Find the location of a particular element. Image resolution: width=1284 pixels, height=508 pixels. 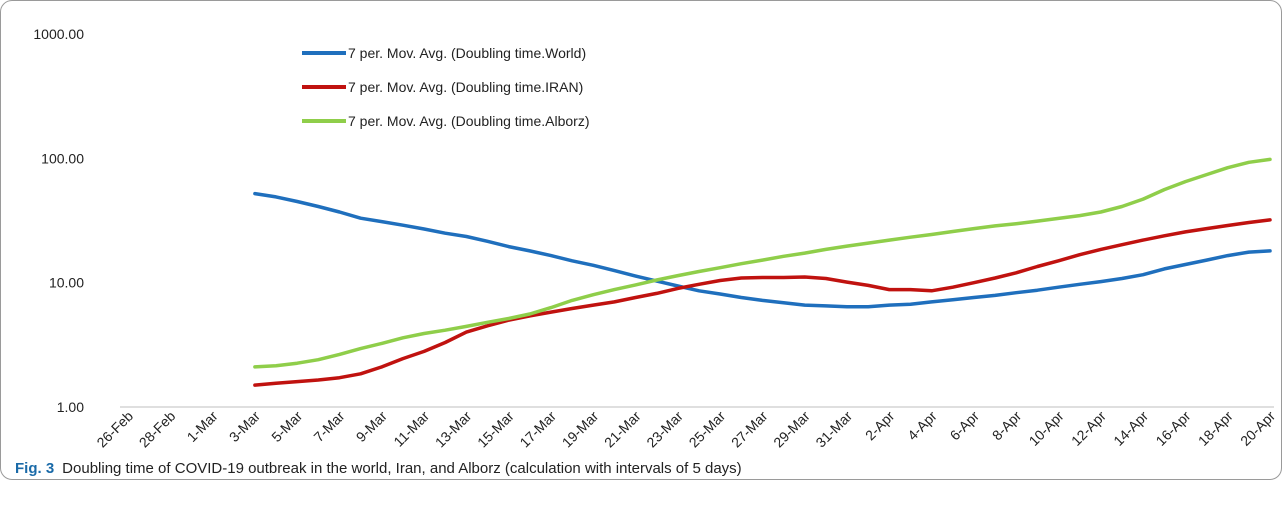

x-tick-label: 7-Mar is located at coordinates (328, 426).